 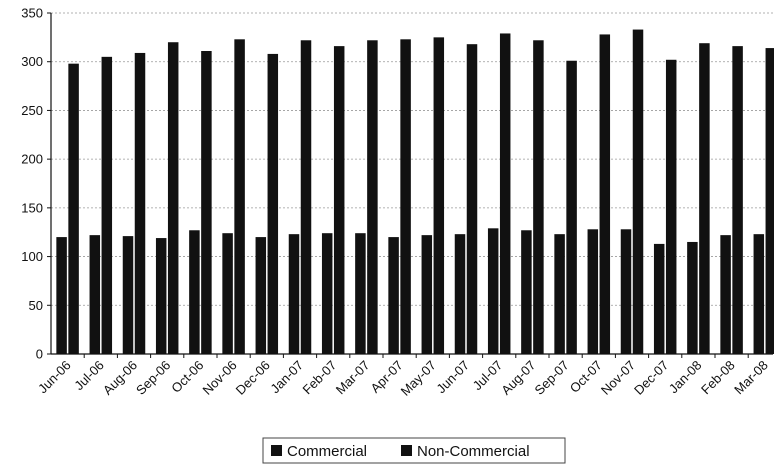 What do you see at coordinates (406, 450) in the screenshot?
I see `legend-swatch-non-commercial` at bounding box center [406, 450].